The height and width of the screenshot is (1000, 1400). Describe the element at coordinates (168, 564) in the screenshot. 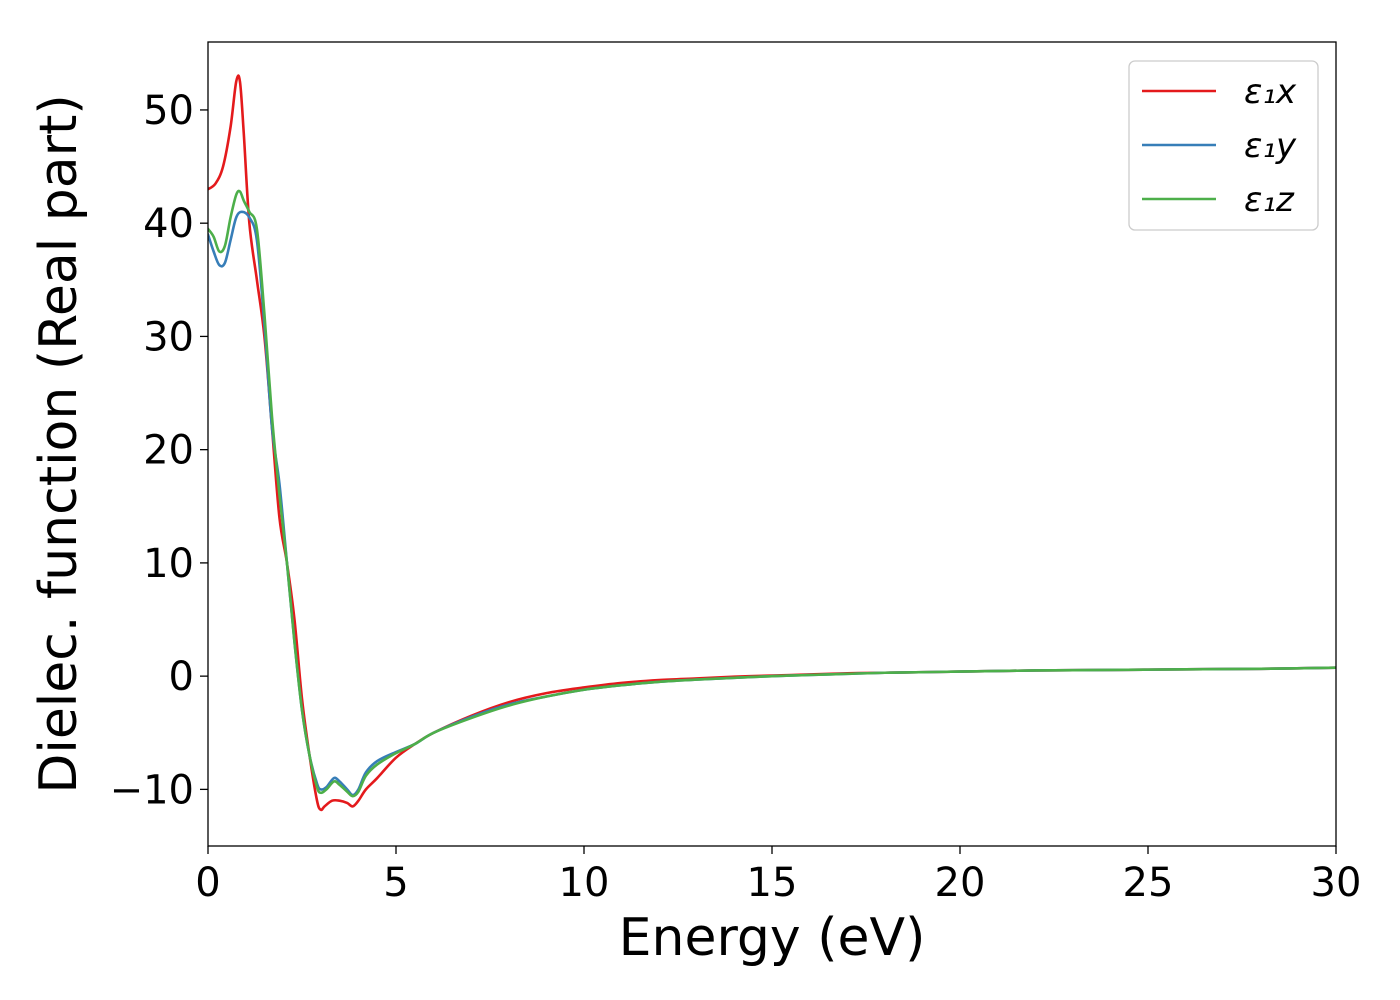

I see `y-tick-label: 10` at that location.